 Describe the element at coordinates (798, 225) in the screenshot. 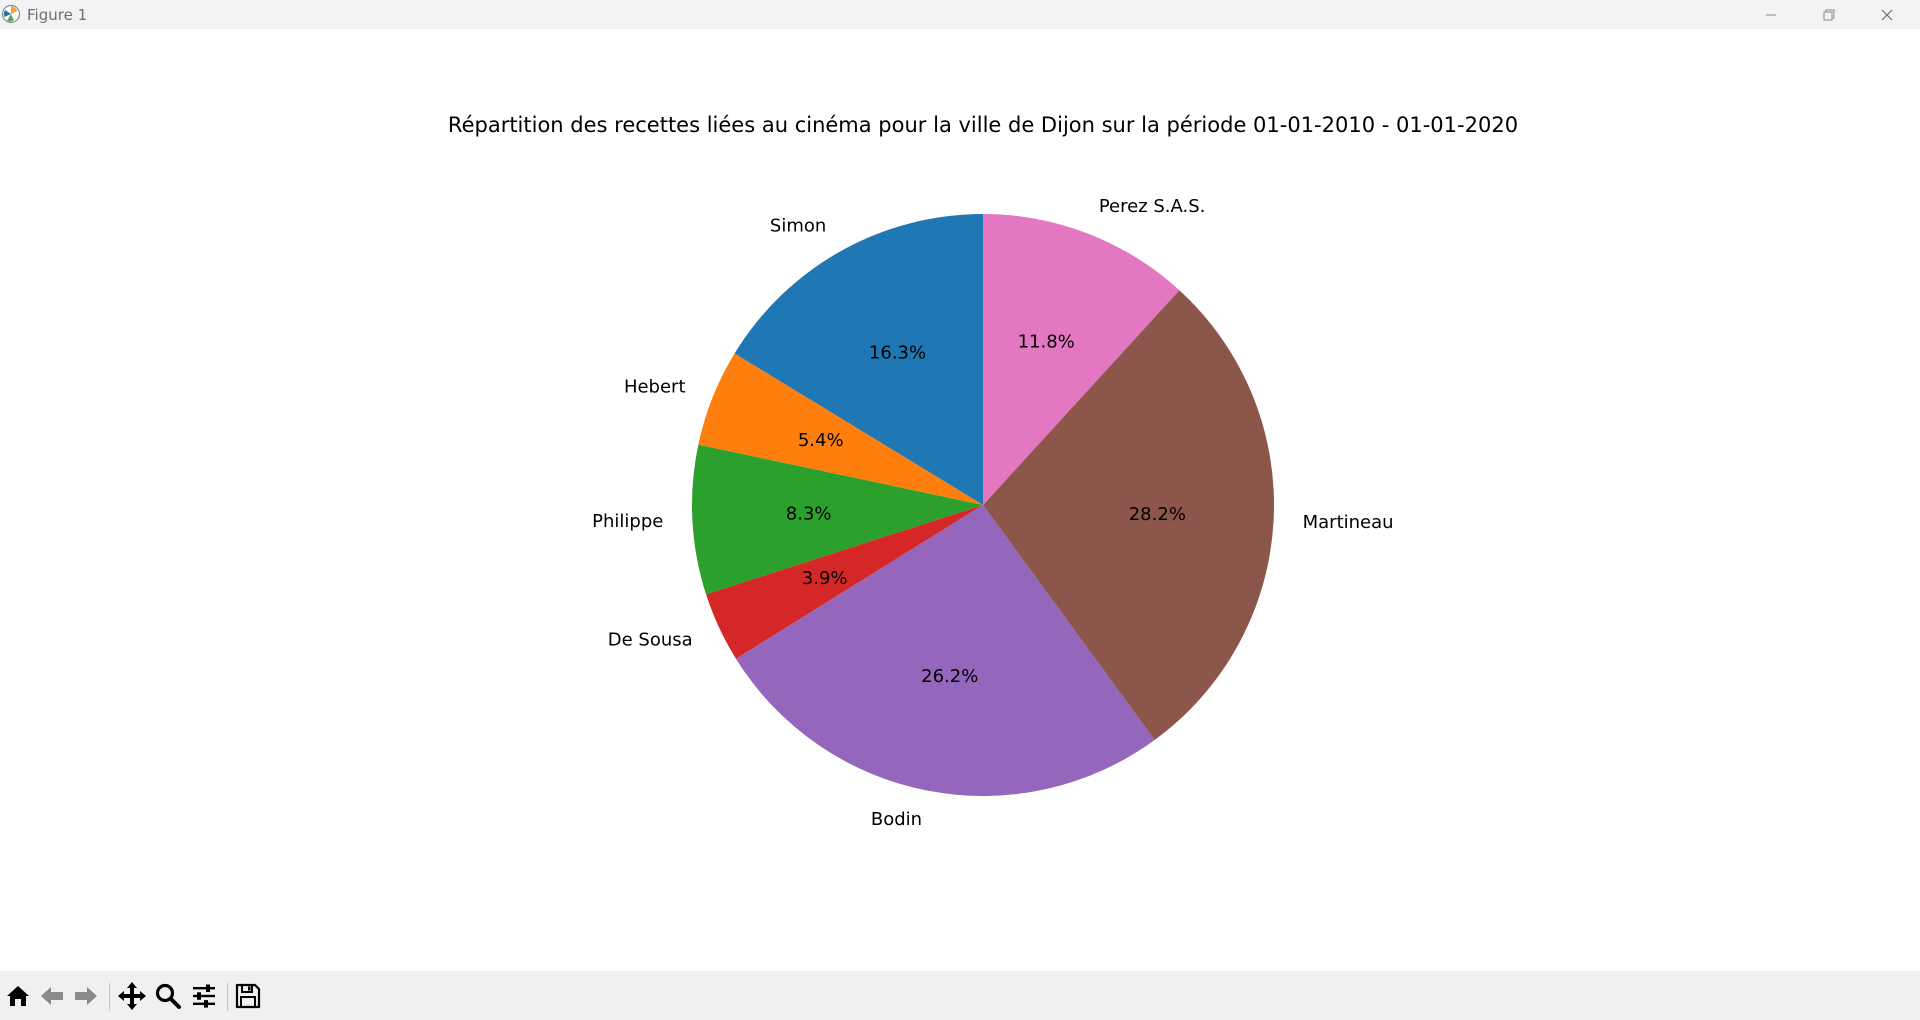

I see `slice-label: Simon` at that location.